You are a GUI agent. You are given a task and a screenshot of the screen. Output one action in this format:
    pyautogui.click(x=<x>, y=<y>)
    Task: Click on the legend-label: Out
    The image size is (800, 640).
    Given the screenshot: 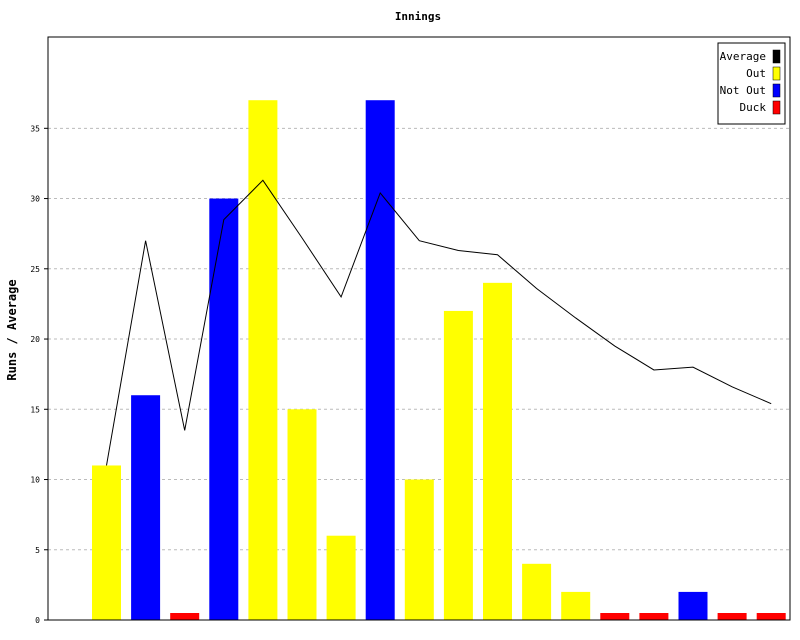 What is the action you would take?
    pyautogui.click(x=756, y=73)
    